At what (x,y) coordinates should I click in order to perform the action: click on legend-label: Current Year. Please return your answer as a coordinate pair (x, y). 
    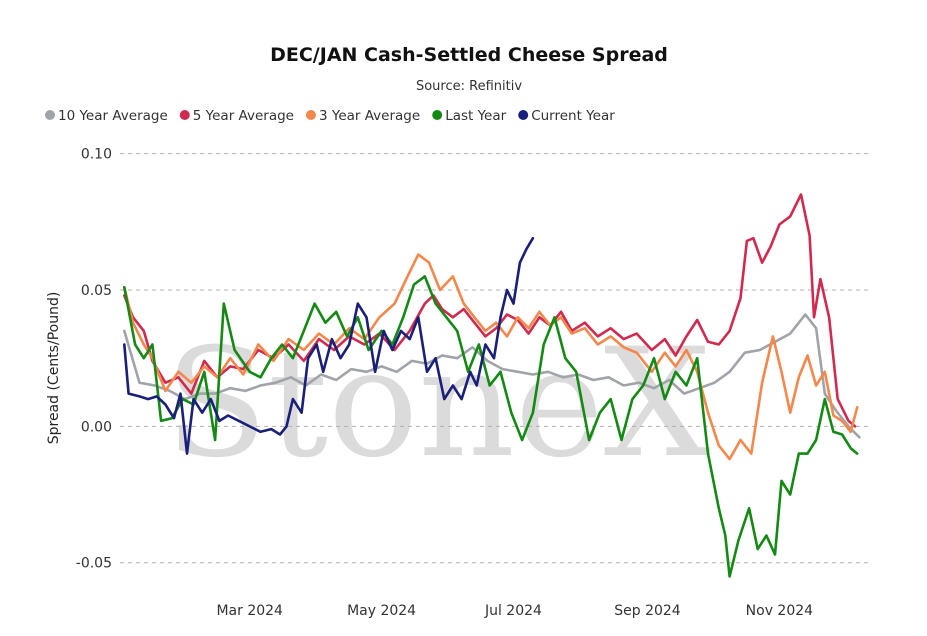
    Looking at the image, I should click on (573, 116).